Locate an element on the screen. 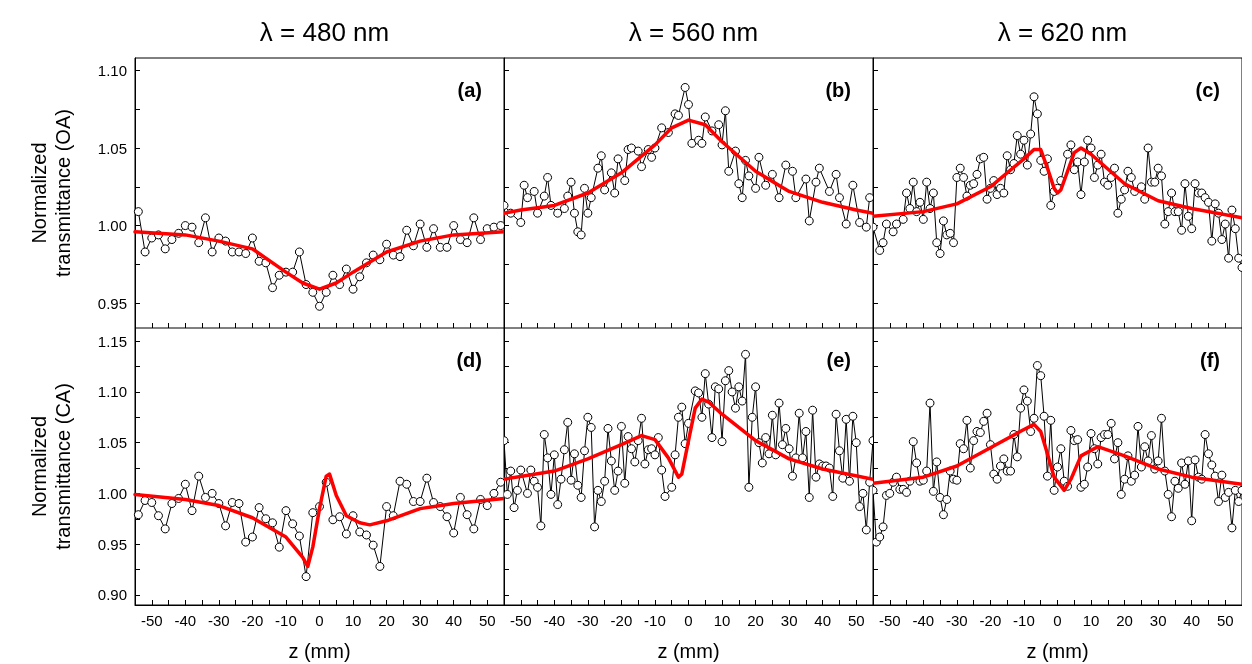 The image size is (1252, 664). y-tick-label: 0.95 is located at coordinates (112, 544).